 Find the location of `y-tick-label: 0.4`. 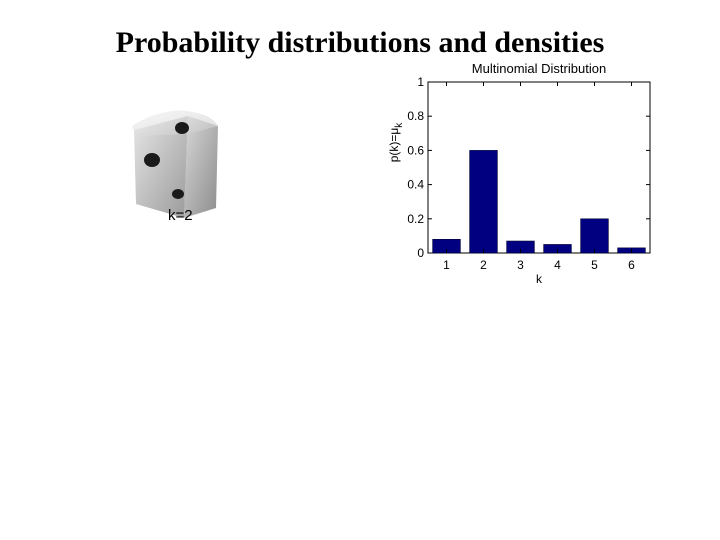

y-tick-label: 0.4 is located at coordinates (415, 185).